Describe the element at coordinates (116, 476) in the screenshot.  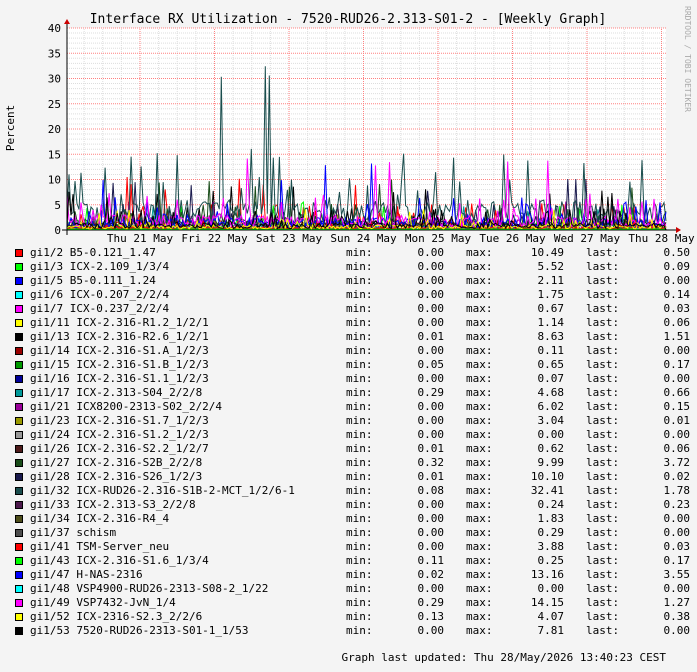
I see `legend-series-name: gi1/28 ICX-2.316-S26_1/2/3` at that location.